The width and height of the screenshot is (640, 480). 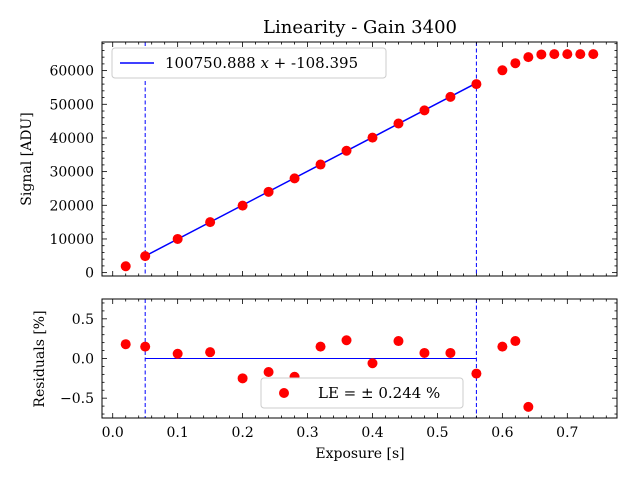 What do you see at coordinates (379, 393) in the screenshot?
I see `residual-legend-text: LE = ± 0.244 %` at bounding box center [379, 393].